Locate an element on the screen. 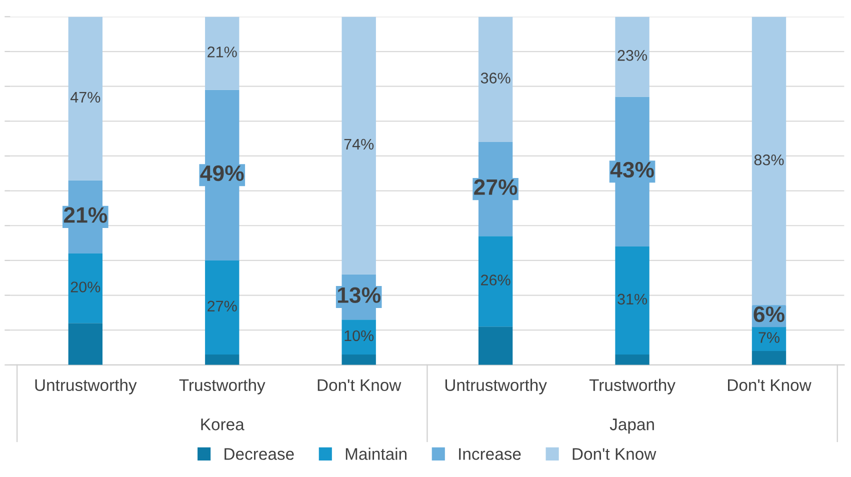 Image resolution: width=851 pixels, height=477 pixels. data-label: 31% is located at coordinates (633, 299).